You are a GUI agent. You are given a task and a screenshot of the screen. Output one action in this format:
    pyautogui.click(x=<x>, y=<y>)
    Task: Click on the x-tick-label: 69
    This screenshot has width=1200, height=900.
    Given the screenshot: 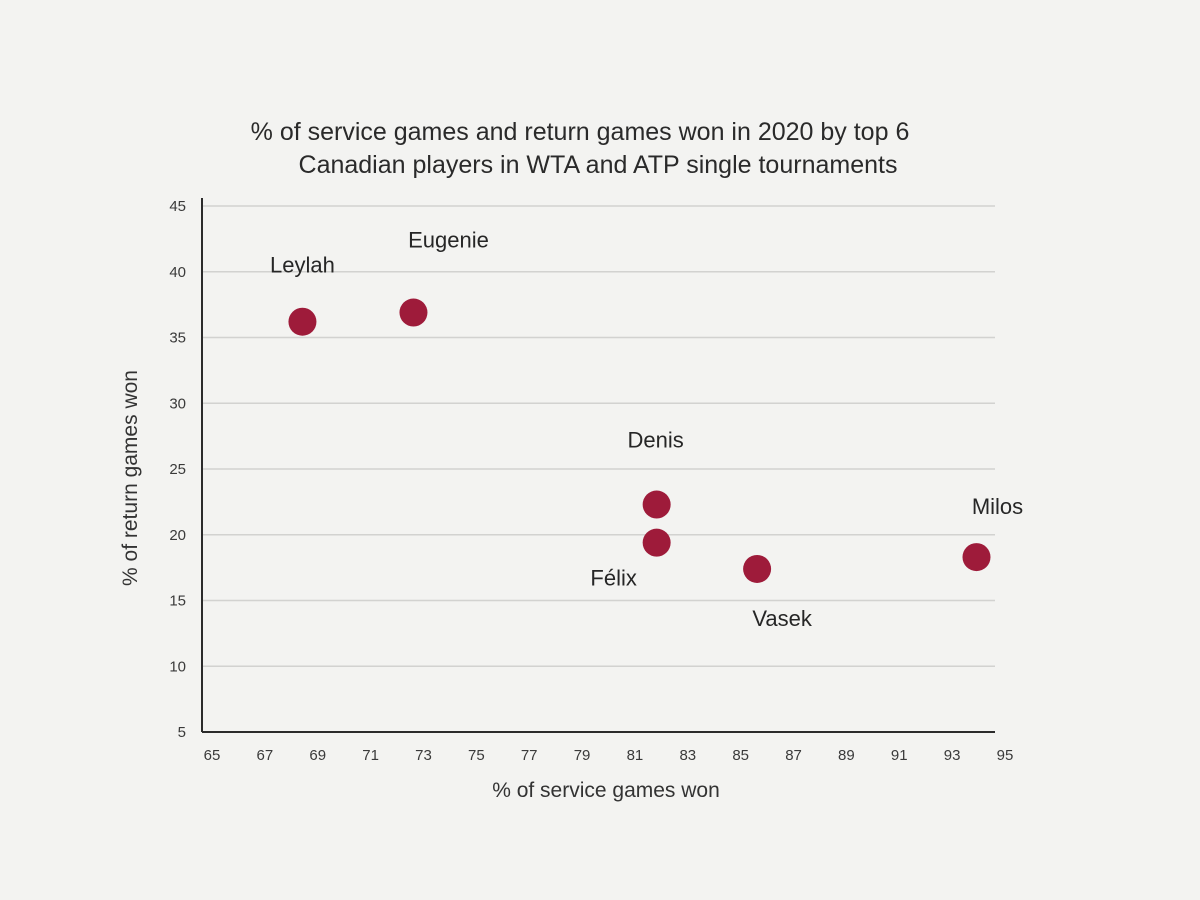 What is the action you would take?
    pyautogui.click(x=317, y=755)
    